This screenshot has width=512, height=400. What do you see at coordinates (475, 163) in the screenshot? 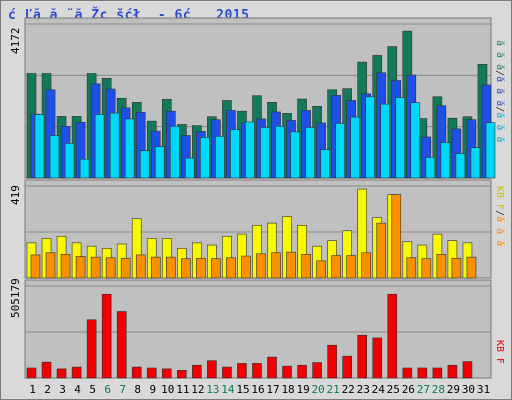
I see `bar-panel0-series2-day30` at bounding box center [475, 163].